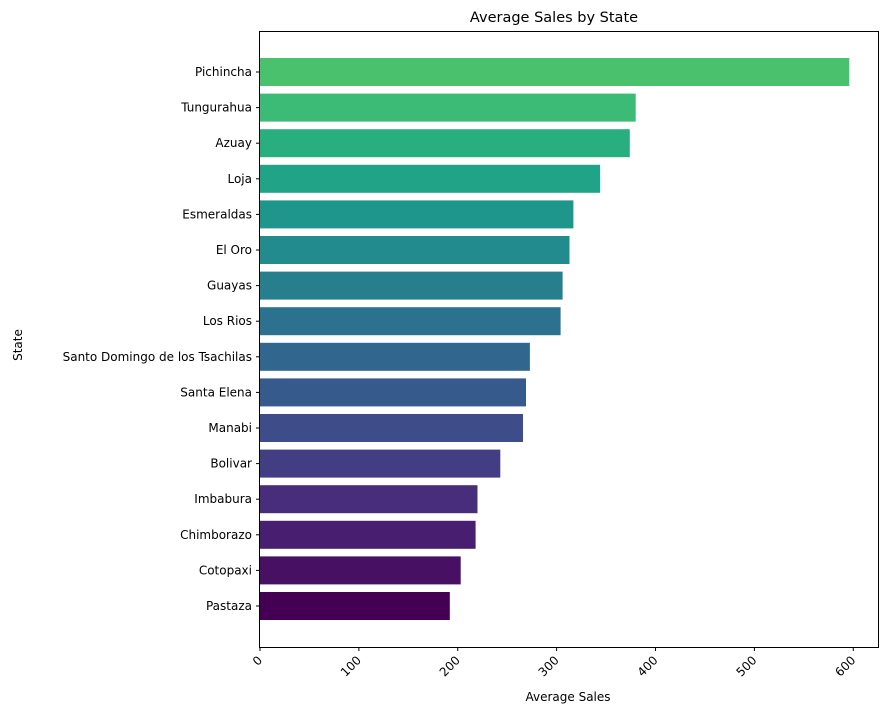 The height and width of the screenshot is (714, 888). Describe the element at coordinates (369, 499) in the screenshot. I see `bar-imbabura` at that location.